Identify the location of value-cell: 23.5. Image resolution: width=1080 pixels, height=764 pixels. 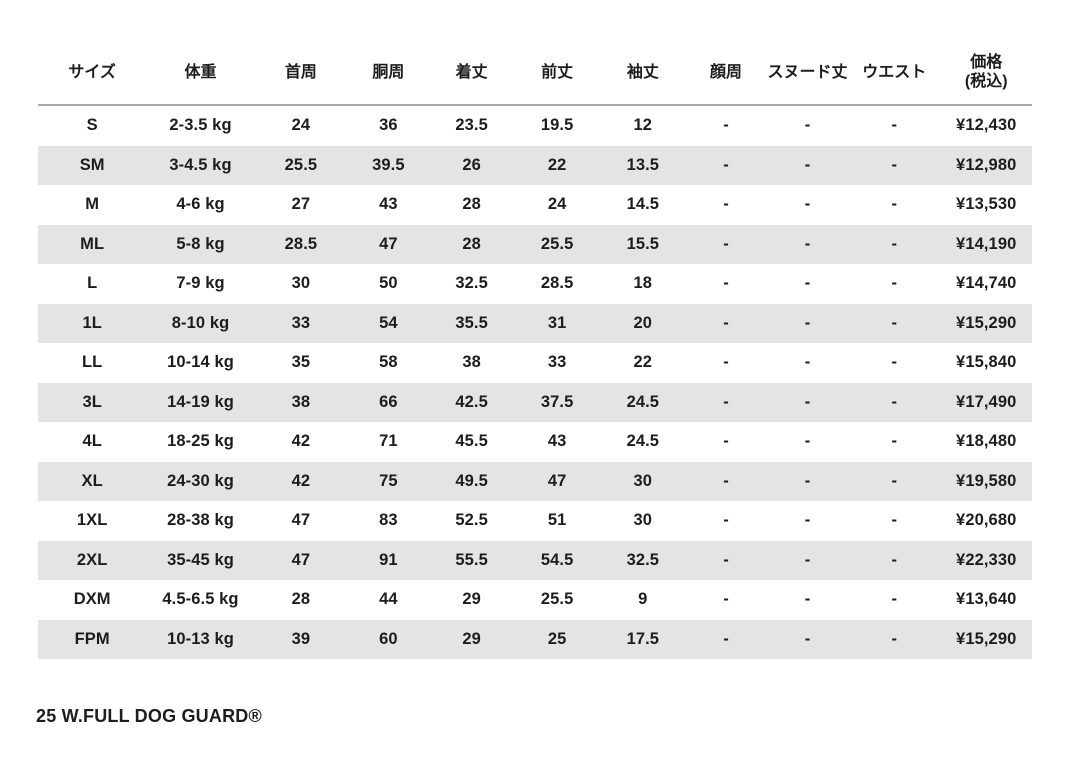
(471, 125).